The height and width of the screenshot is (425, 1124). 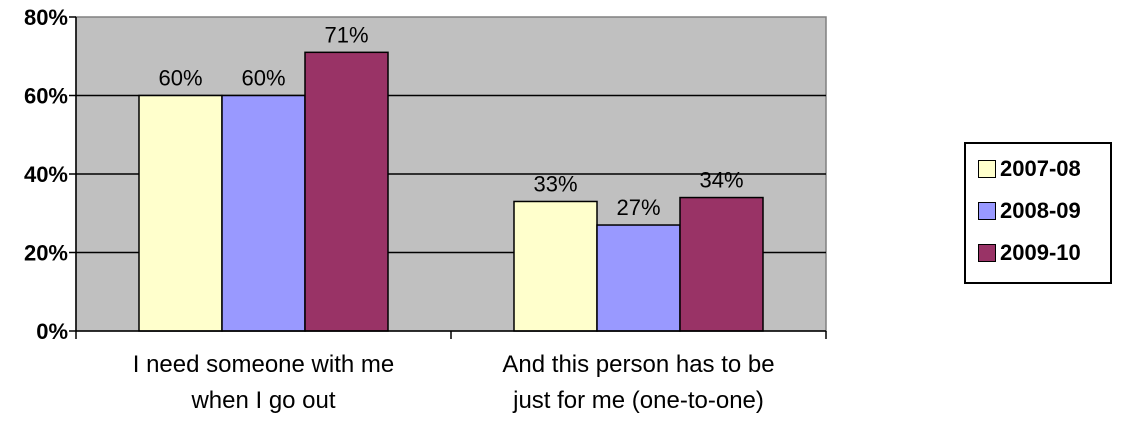 What do you see at coordinates (555, 183) in the screenshot?
I see `data-label: 33%` at bounding box center [555, 183].